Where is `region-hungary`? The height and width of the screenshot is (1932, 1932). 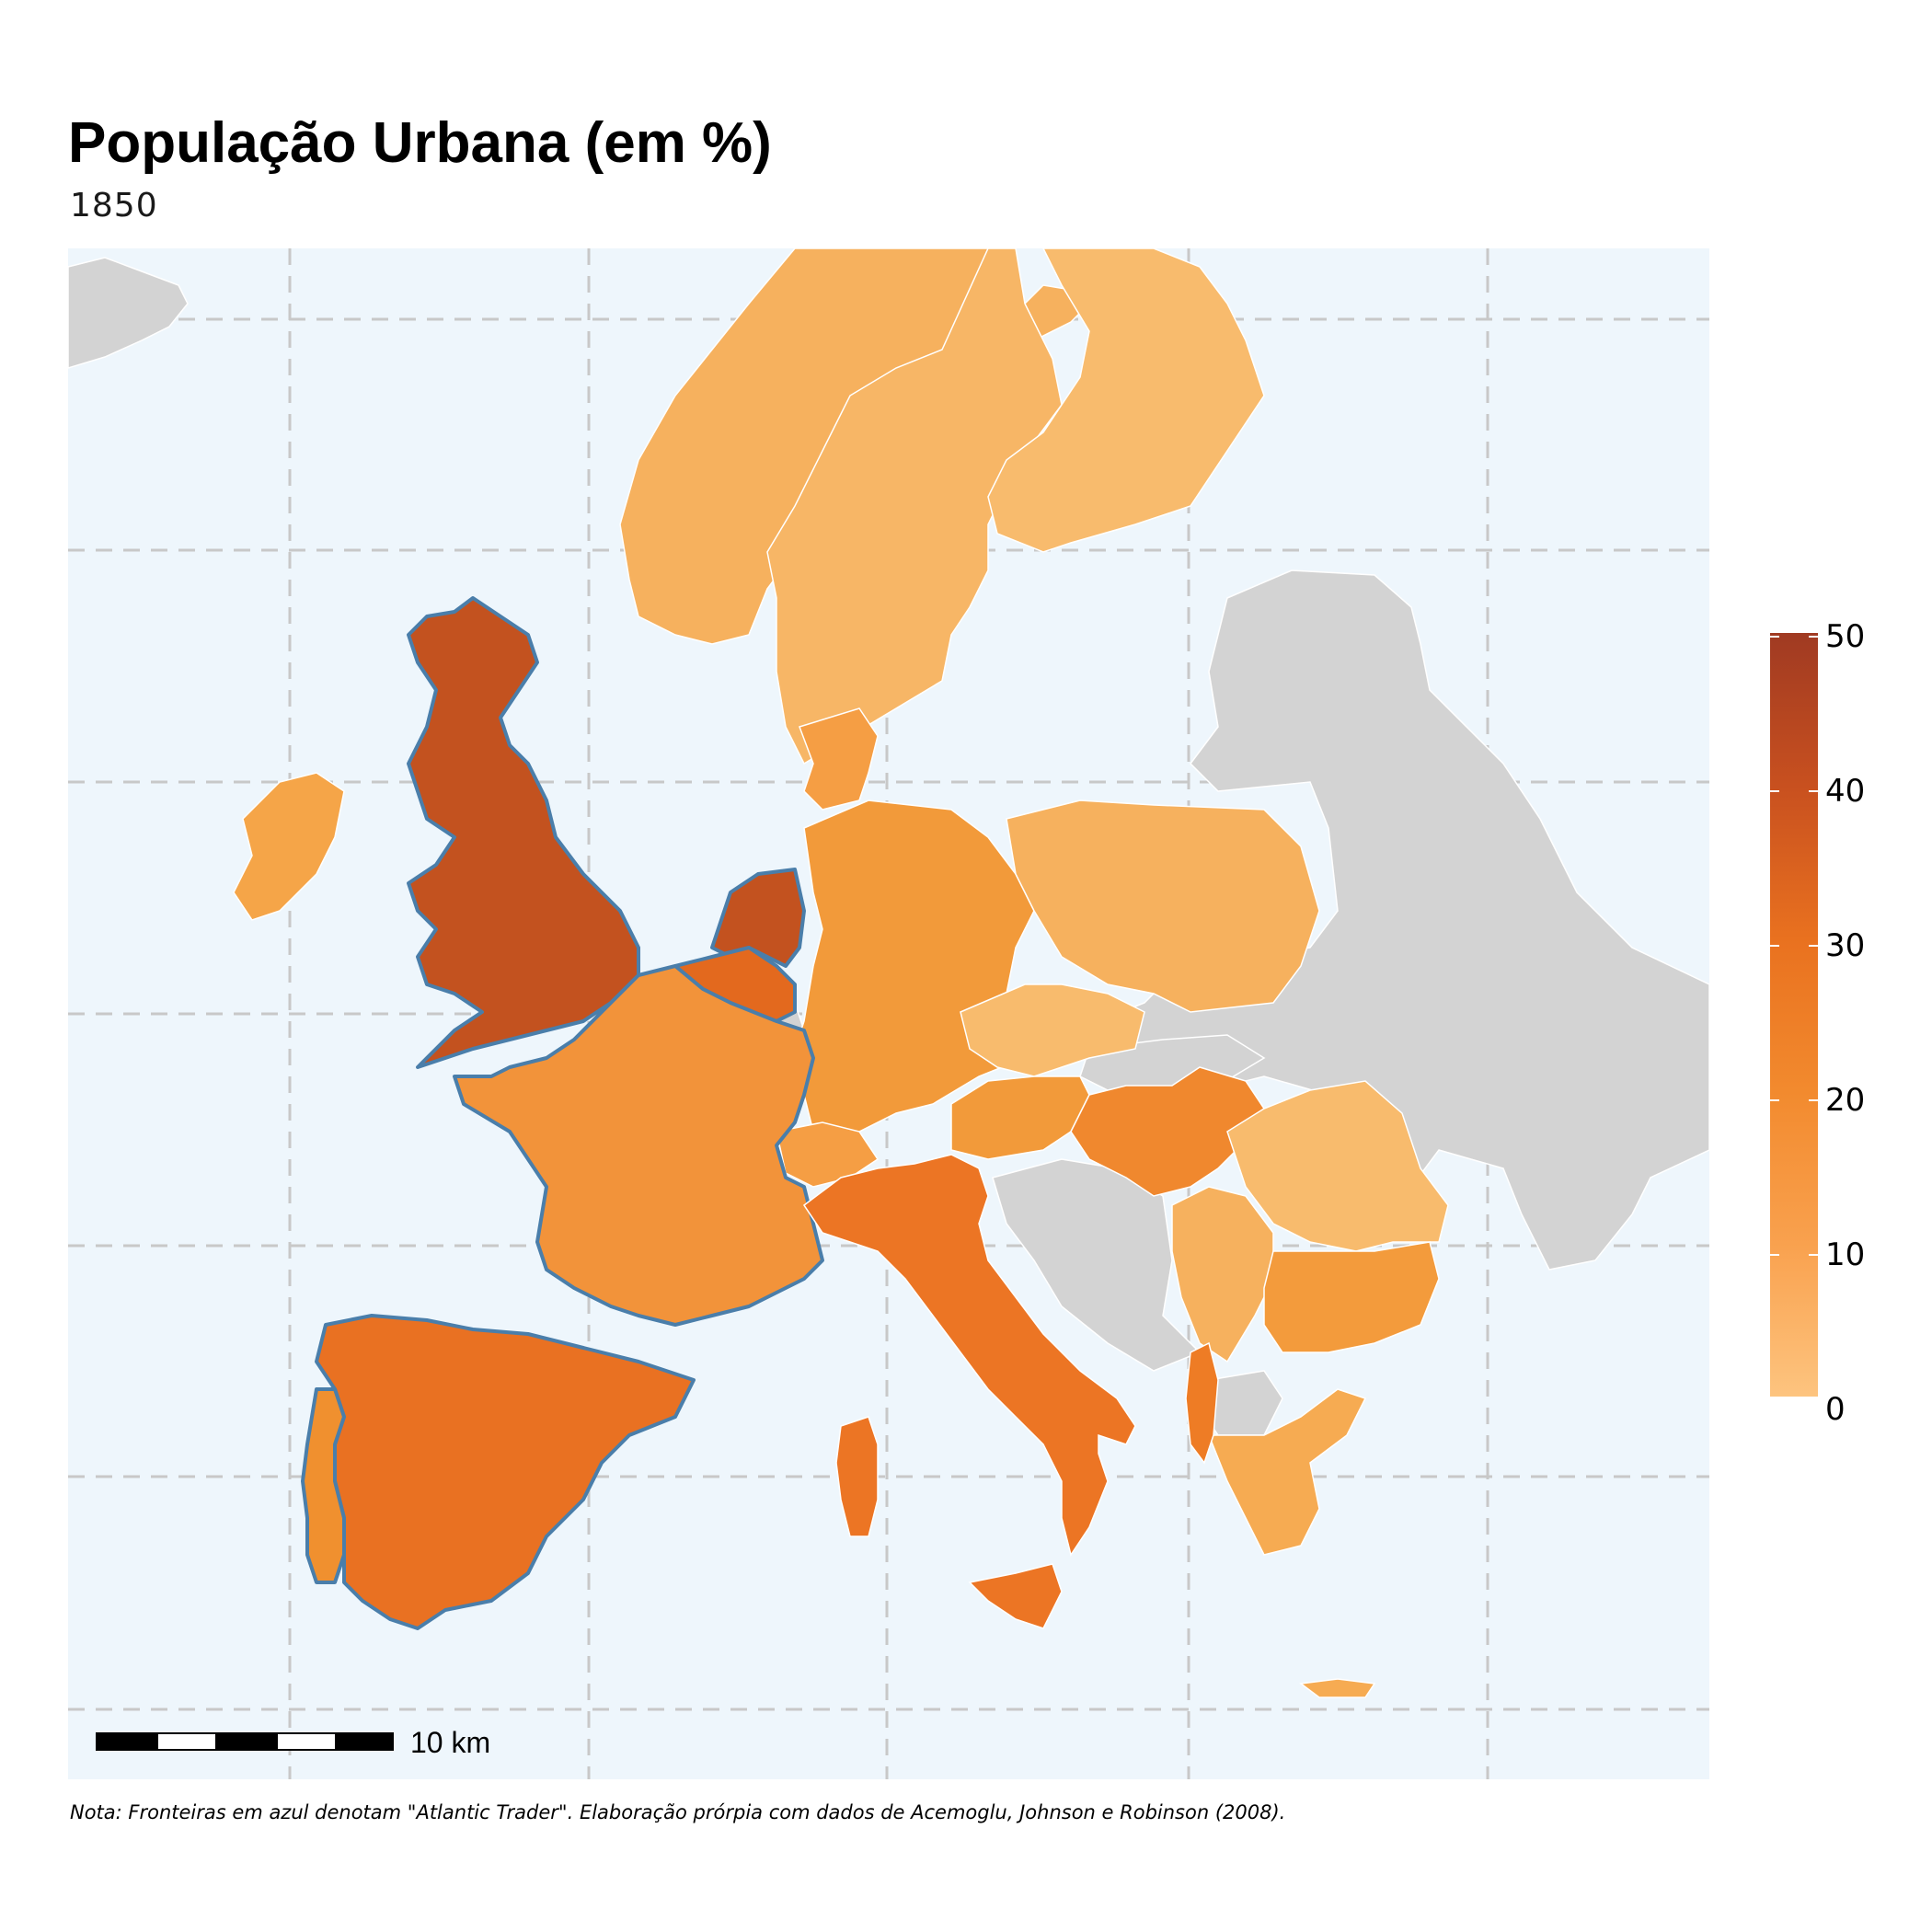 region-hungary is located at coordinates (1167, 1131).